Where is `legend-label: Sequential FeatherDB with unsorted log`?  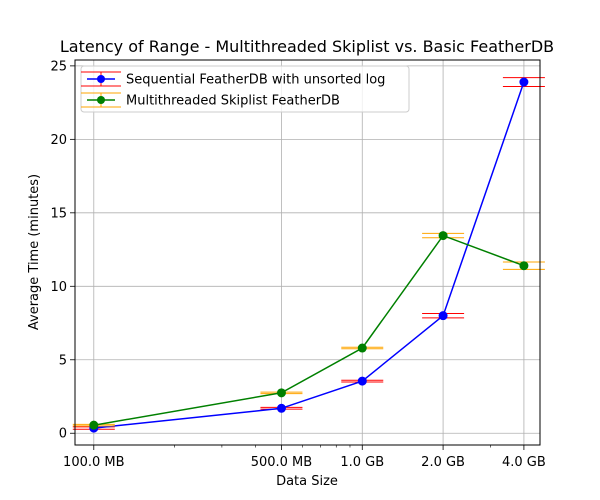
legend-label: Sequential FeatherDB with unsorted log is located at coordinates (255, 80).